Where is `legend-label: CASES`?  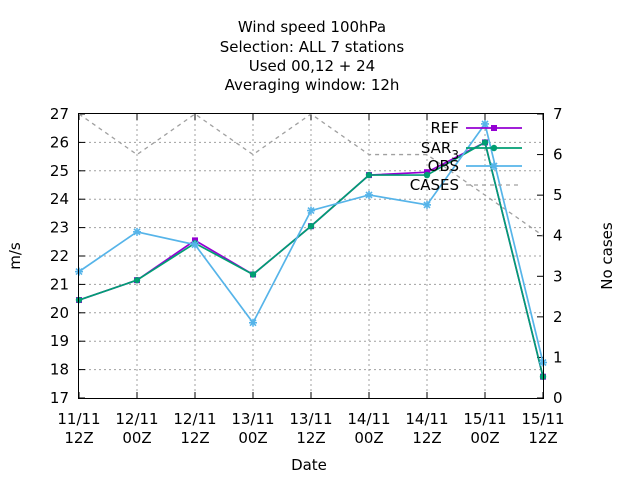 legend-label: CASES is located at coordinates (434, 185).